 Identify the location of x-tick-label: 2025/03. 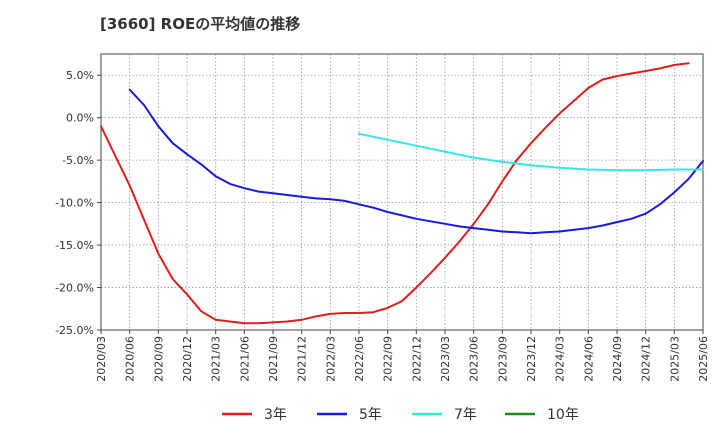
(674, 359).